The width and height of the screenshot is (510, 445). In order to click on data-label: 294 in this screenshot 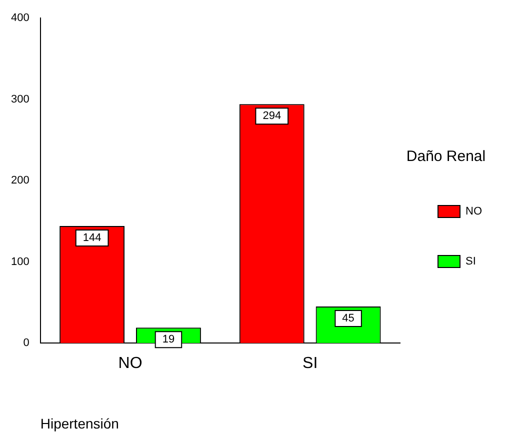, I will do `click(272, 116)`.